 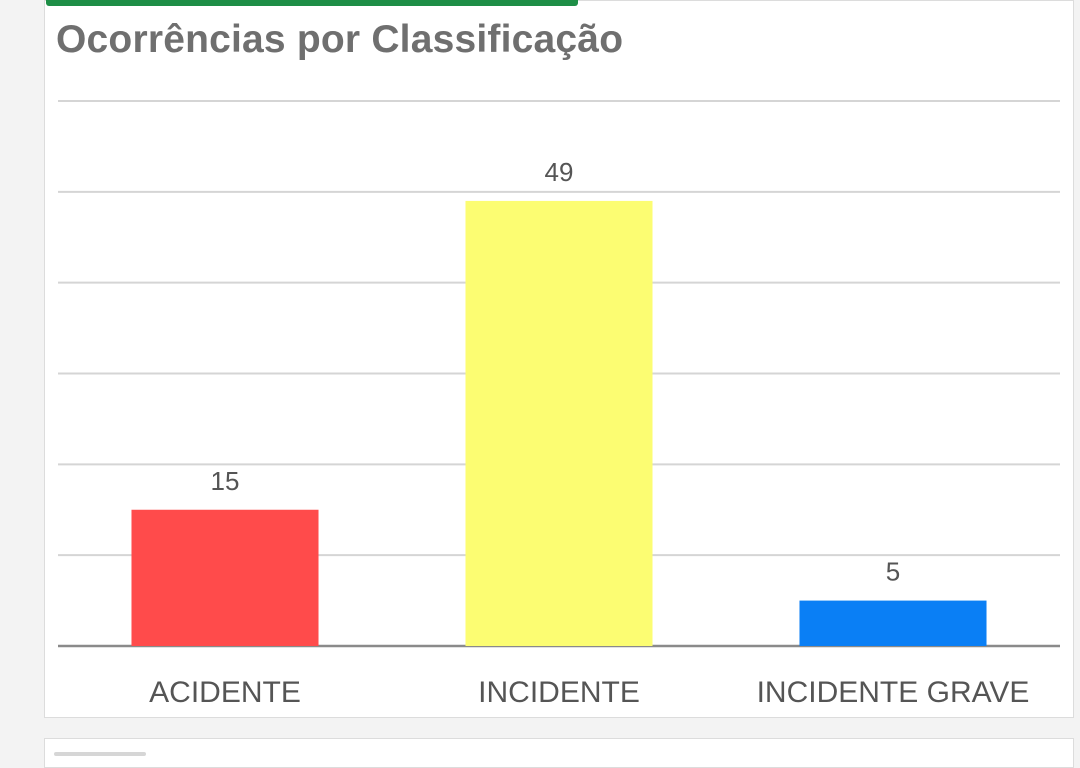 I want to click on next-card-tab, so click(x=100, y=754).